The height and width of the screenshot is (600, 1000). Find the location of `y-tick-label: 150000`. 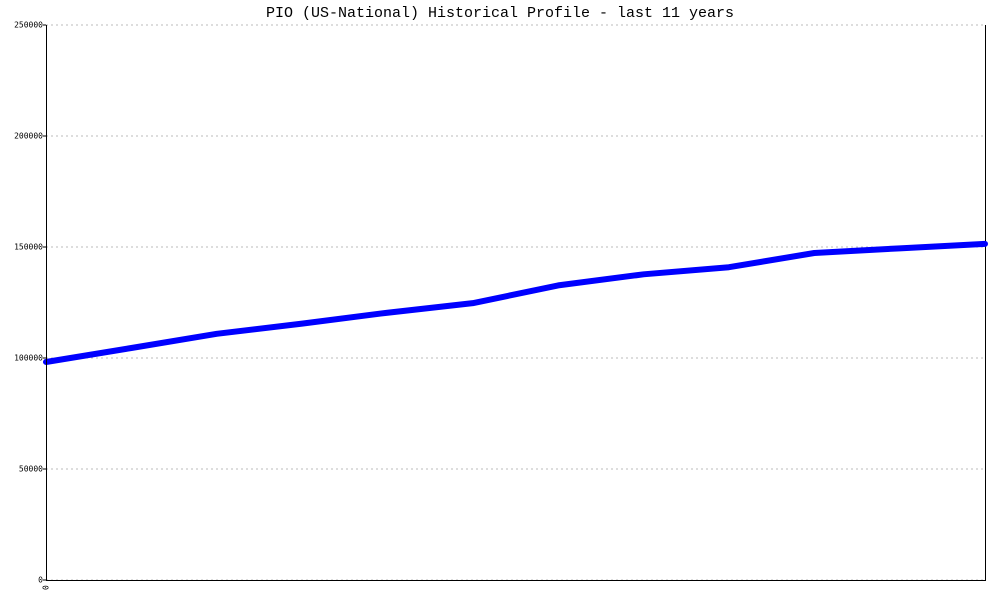

y-tick-label: 150000 is located at coordinates (28, 247).